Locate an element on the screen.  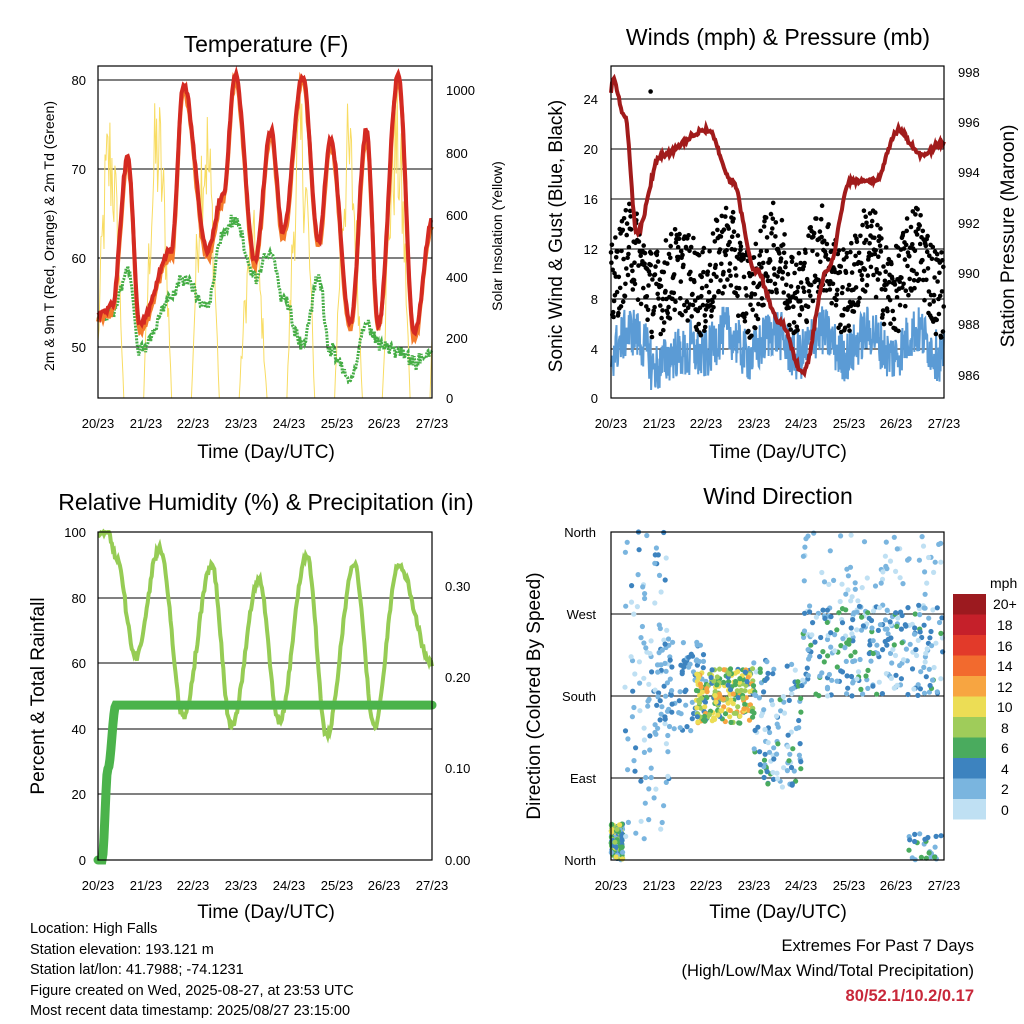
winds-title: Winds (mph) & Pressure (mb) is located at coordinates (778, 37).